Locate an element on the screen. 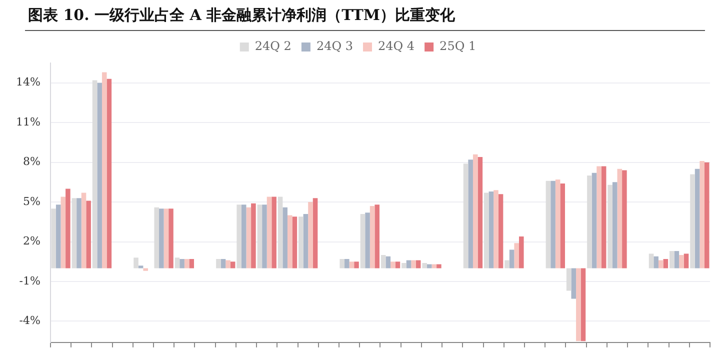 This screenshot has height=359, width=716. y-tick-label: 11% is located at coordinates (28, 121).